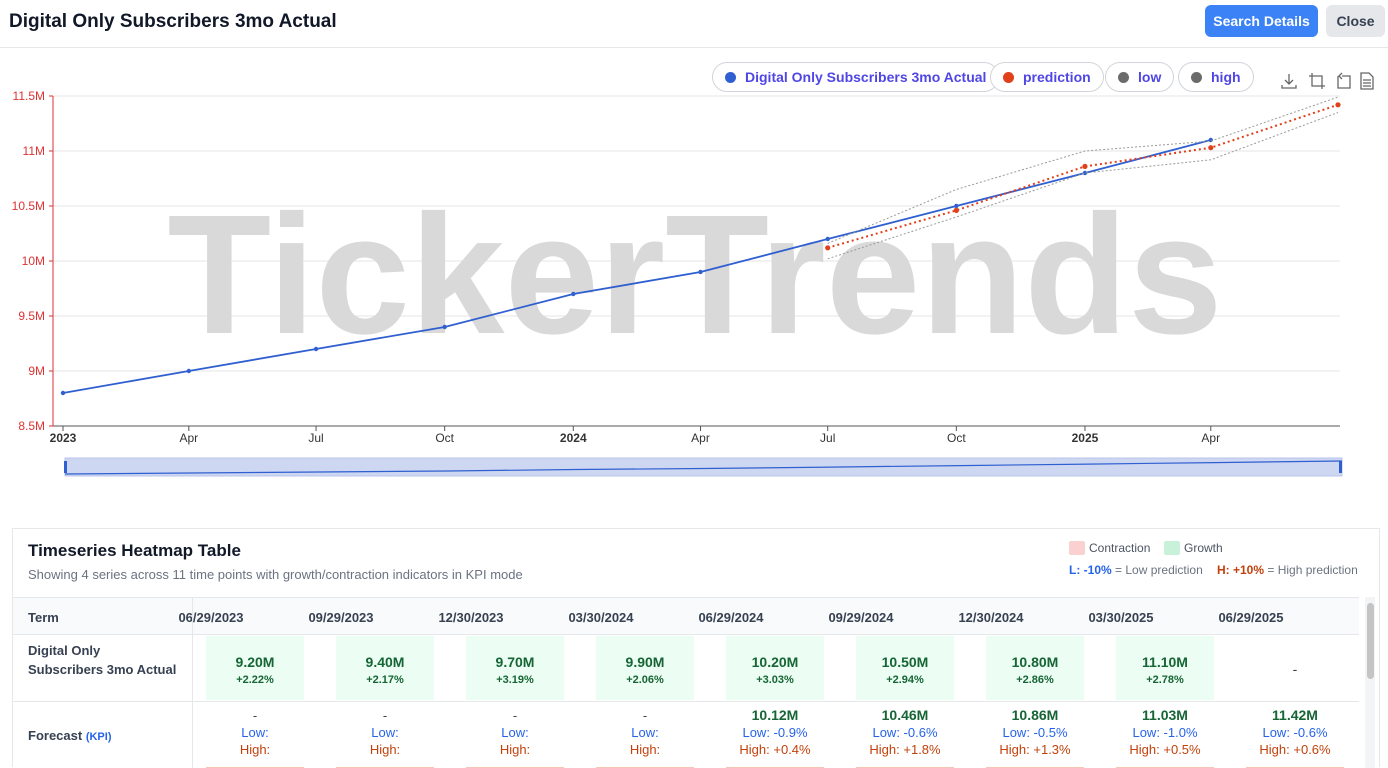 This screenshot has width=1388, height=768. Describe the element at coordinates (1150, 77) in the screenshot. I see `legend-label-low: low` at that location.